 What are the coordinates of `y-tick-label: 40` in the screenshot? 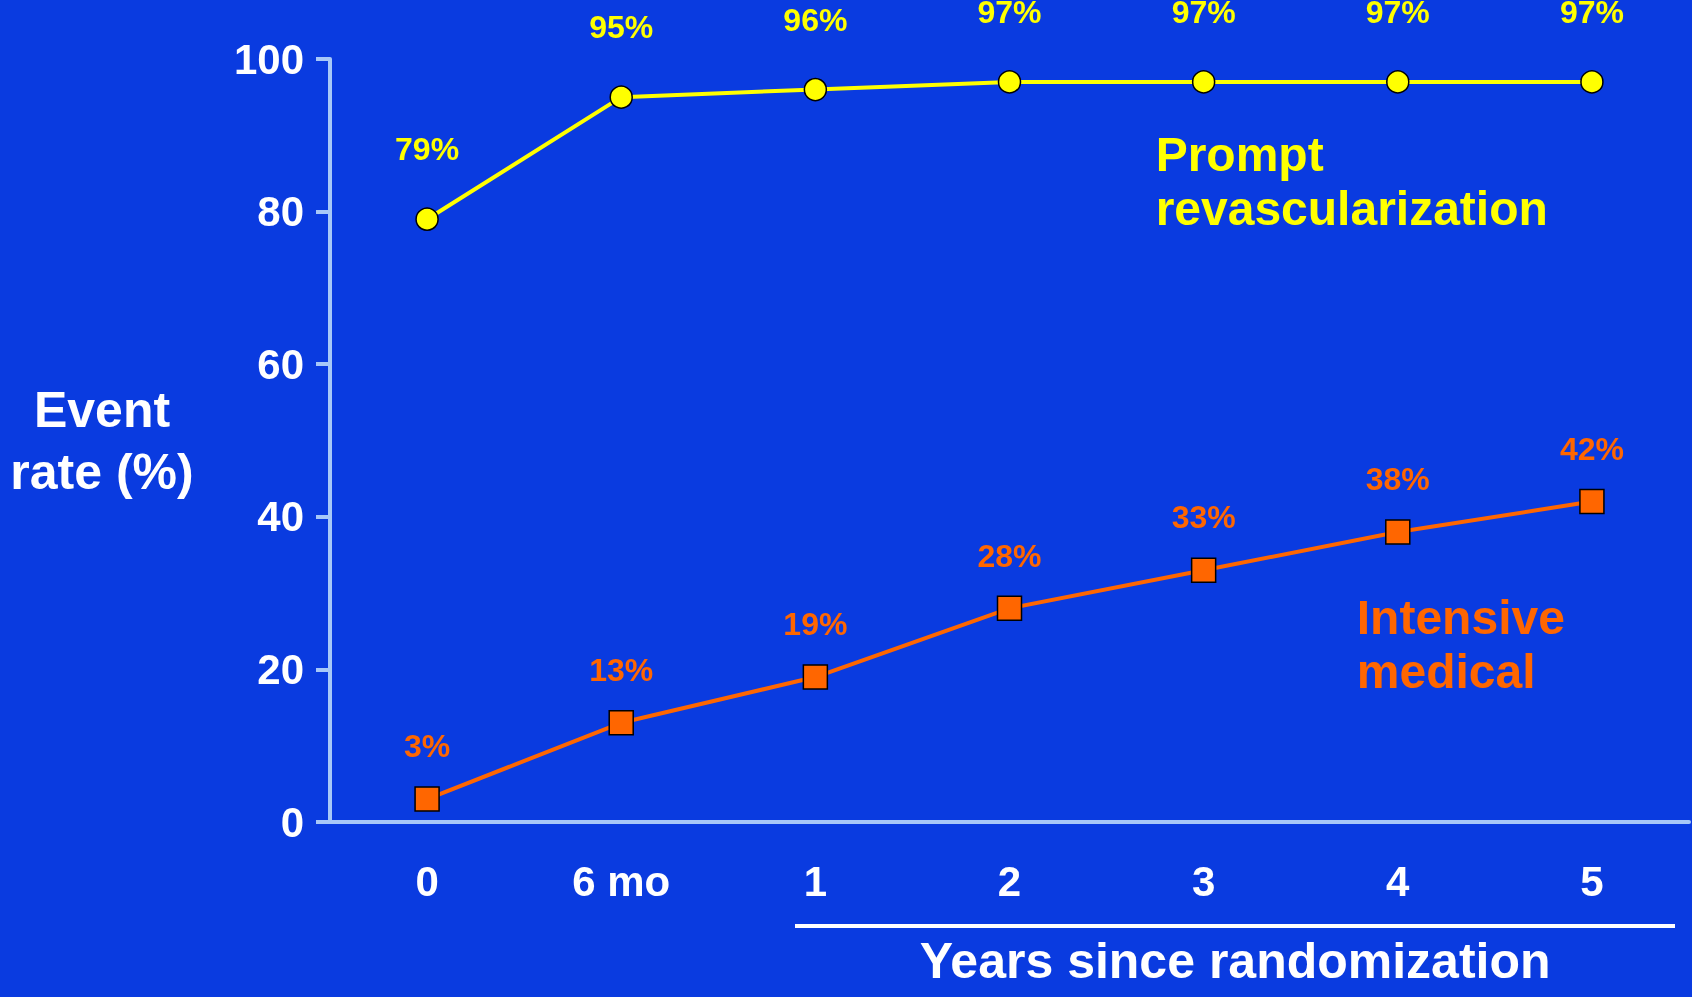 It's located at (280, 517).